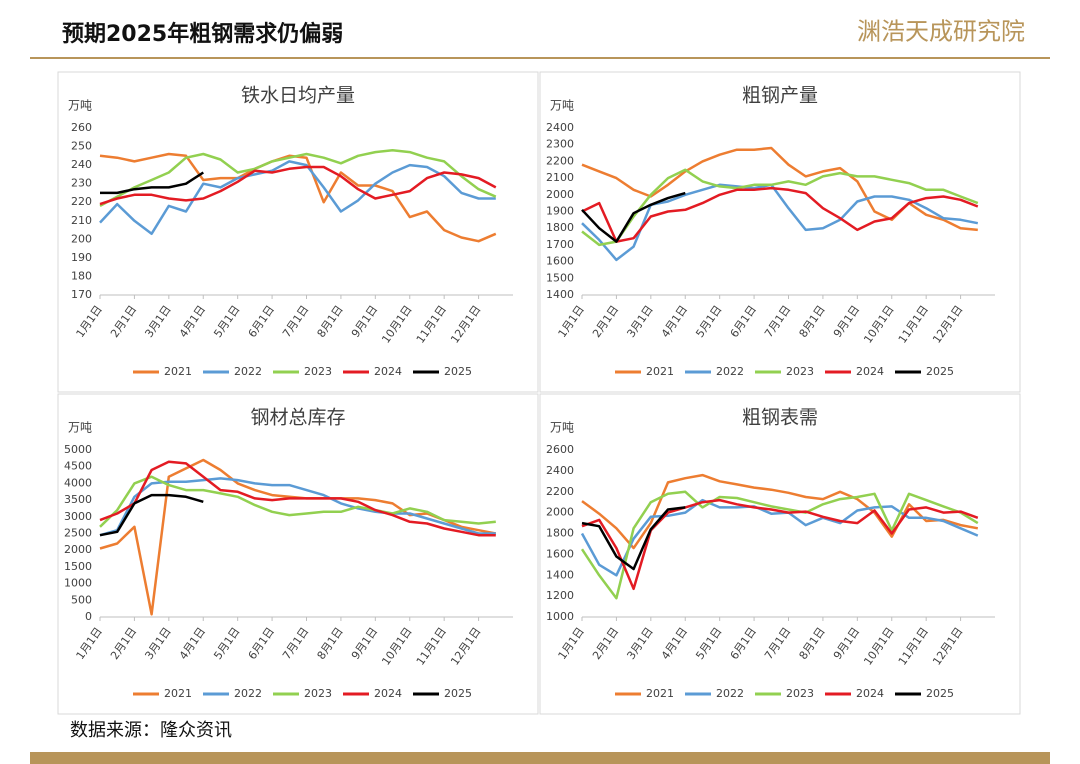 Image resolution: width=1080 pixels, height=764 pixels. Describe the element at coordinates (81, 238) in the screenshot. I see `y-tick-label: 200` at that location.